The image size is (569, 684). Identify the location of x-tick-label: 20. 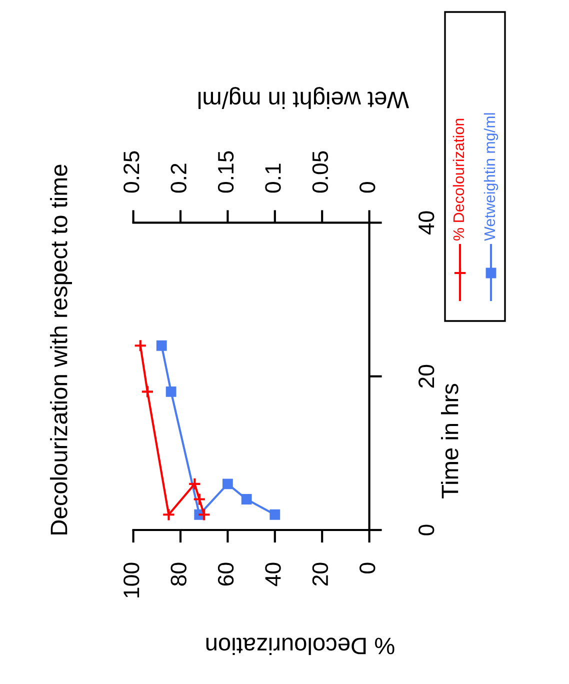
(320, 574).